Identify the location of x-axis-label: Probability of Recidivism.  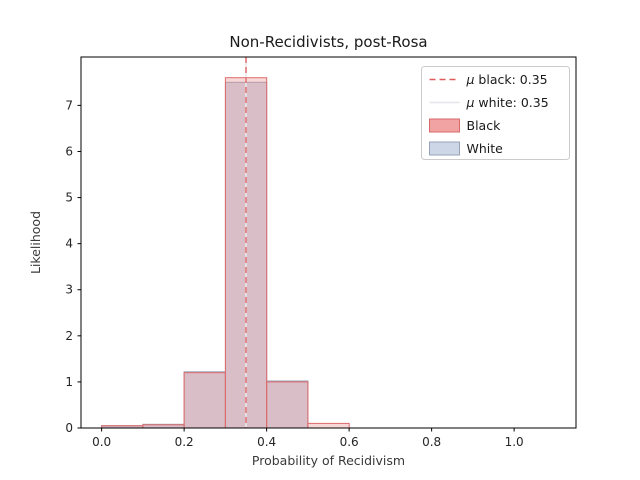
(328, 460).